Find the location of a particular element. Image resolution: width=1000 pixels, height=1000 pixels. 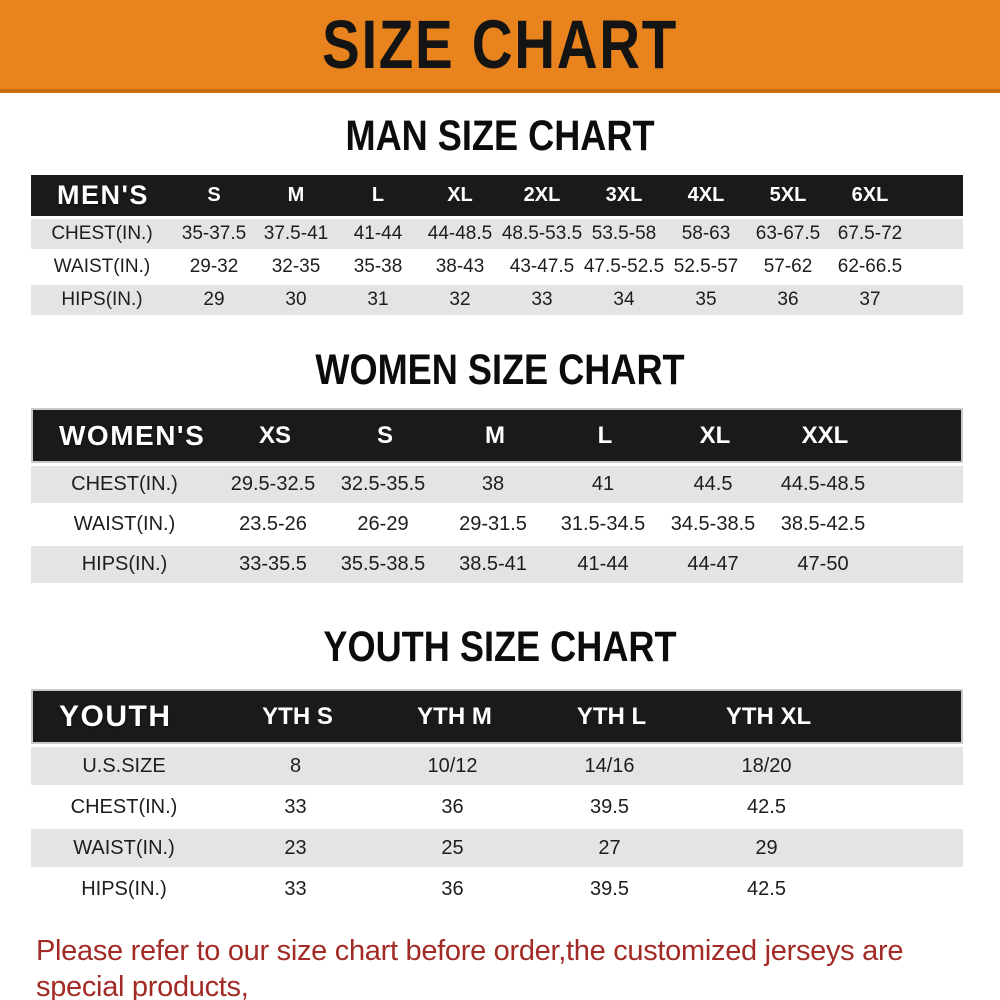

cell: 29.5-32.5 is located at coordinates (273, 484).